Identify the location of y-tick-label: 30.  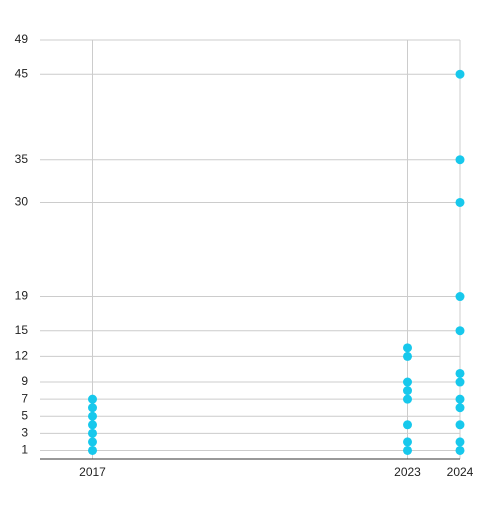
(22, 202).